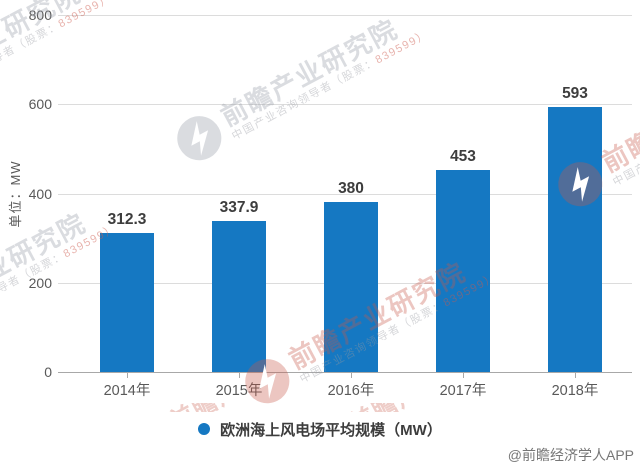  I want to click on legend-marker-circle-icon, so click(204, 429).